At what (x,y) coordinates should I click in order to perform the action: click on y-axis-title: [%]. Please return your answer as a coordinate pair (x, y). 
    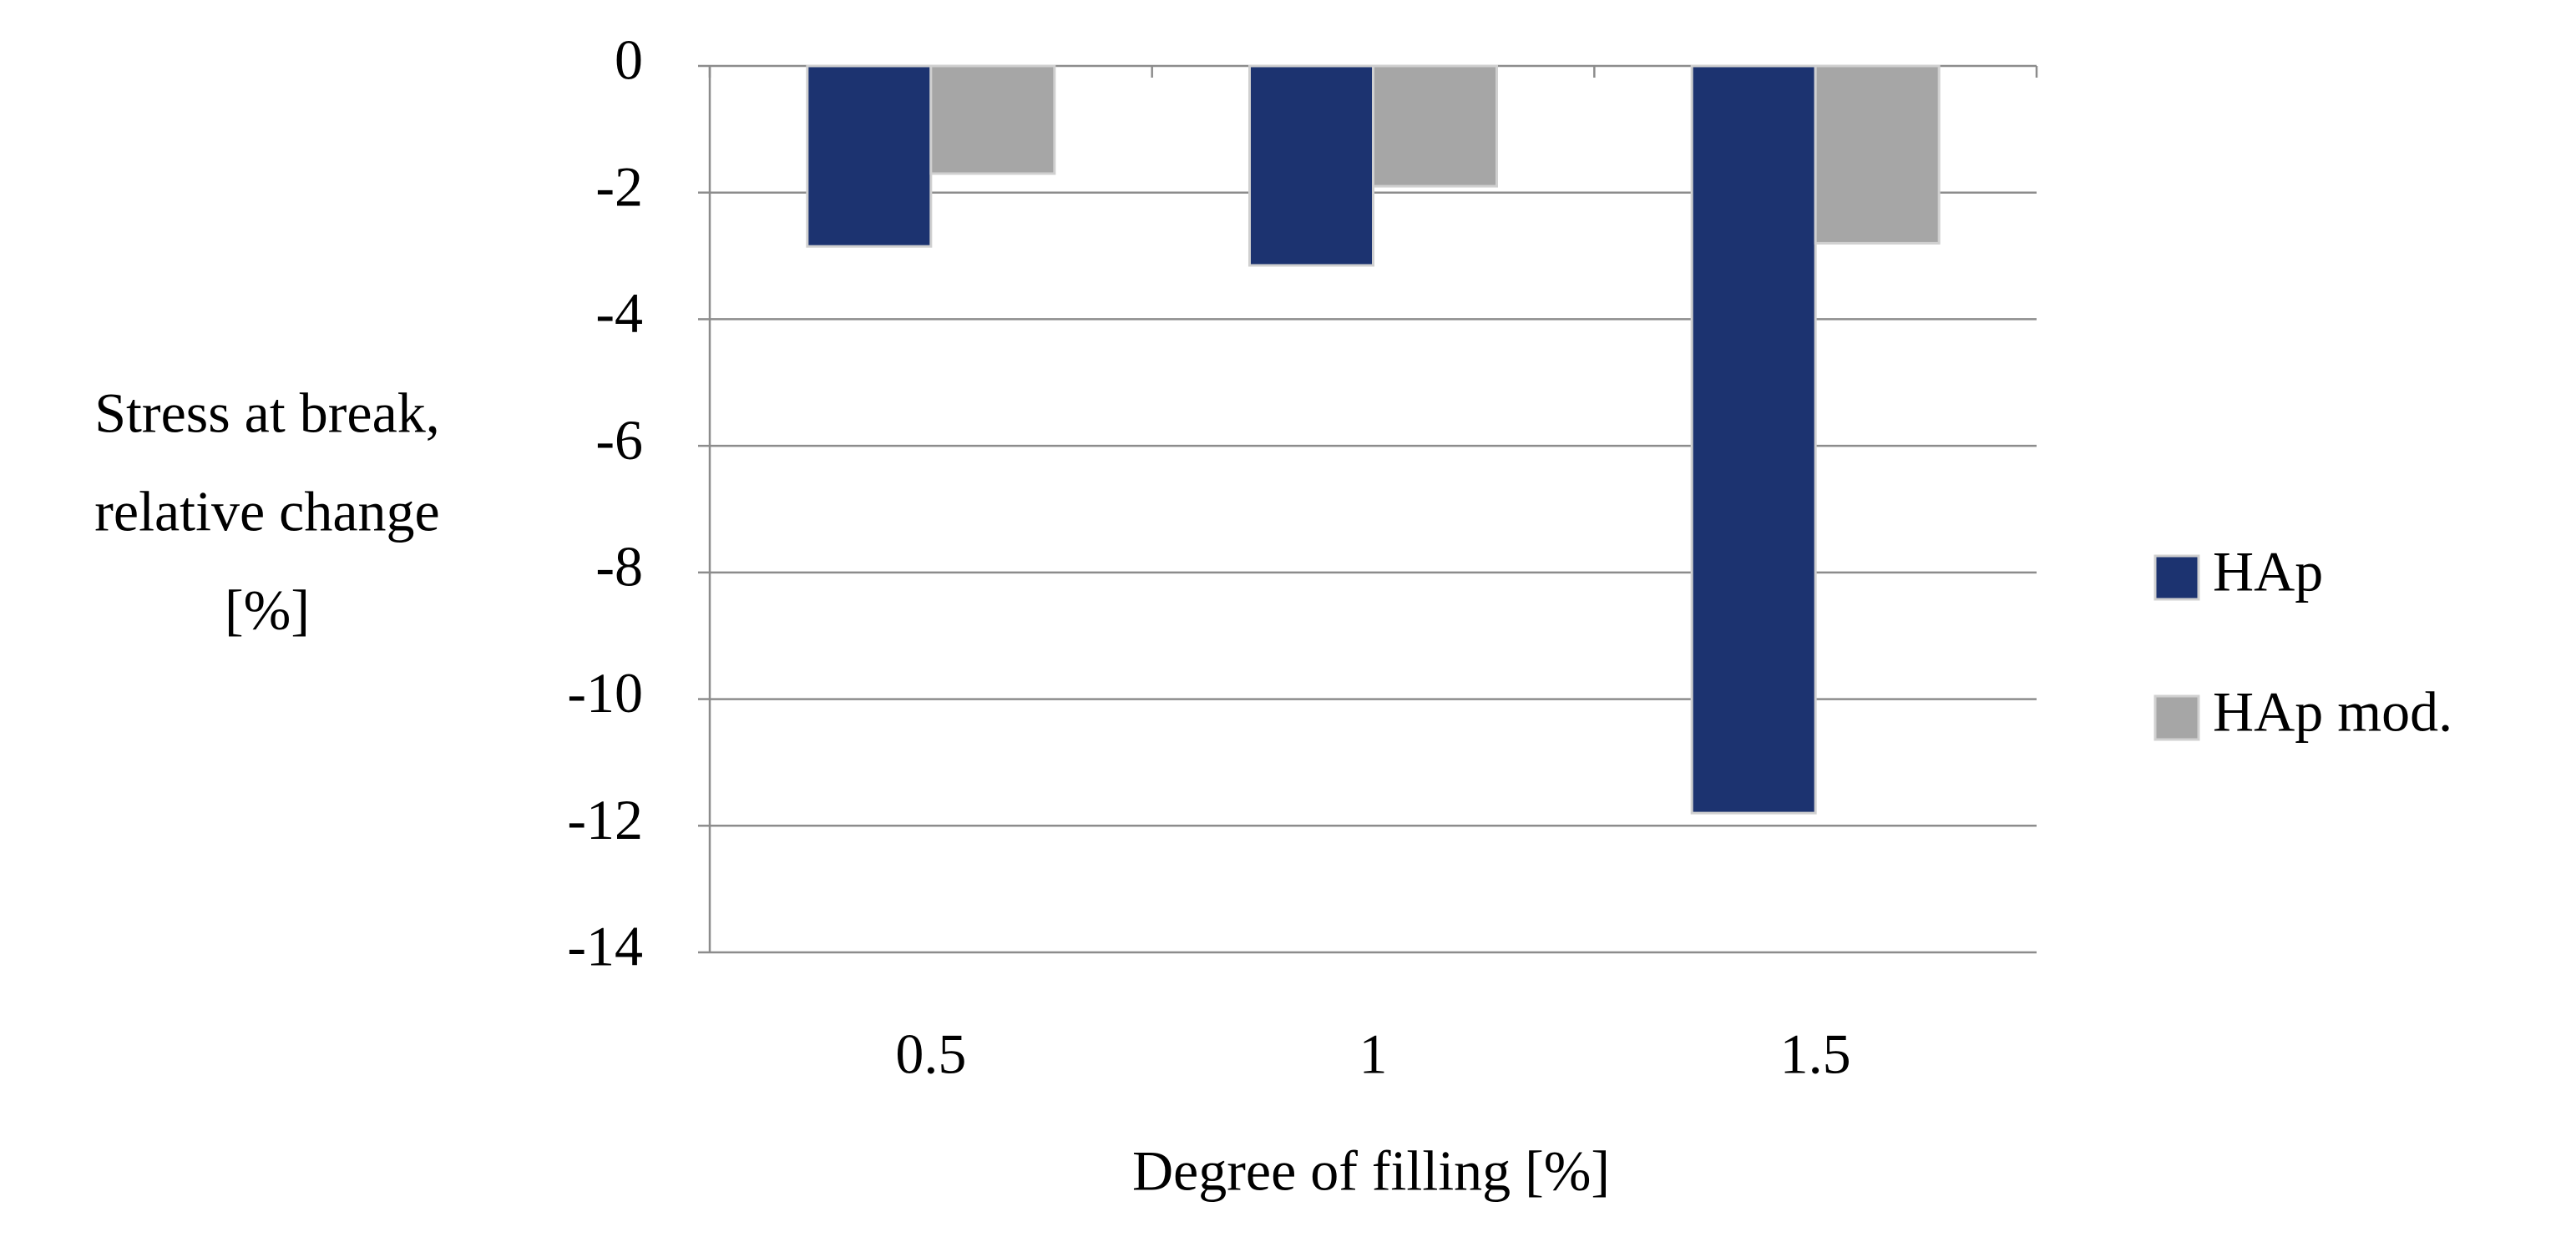
    Looking at the image, I should click on (267, 610).